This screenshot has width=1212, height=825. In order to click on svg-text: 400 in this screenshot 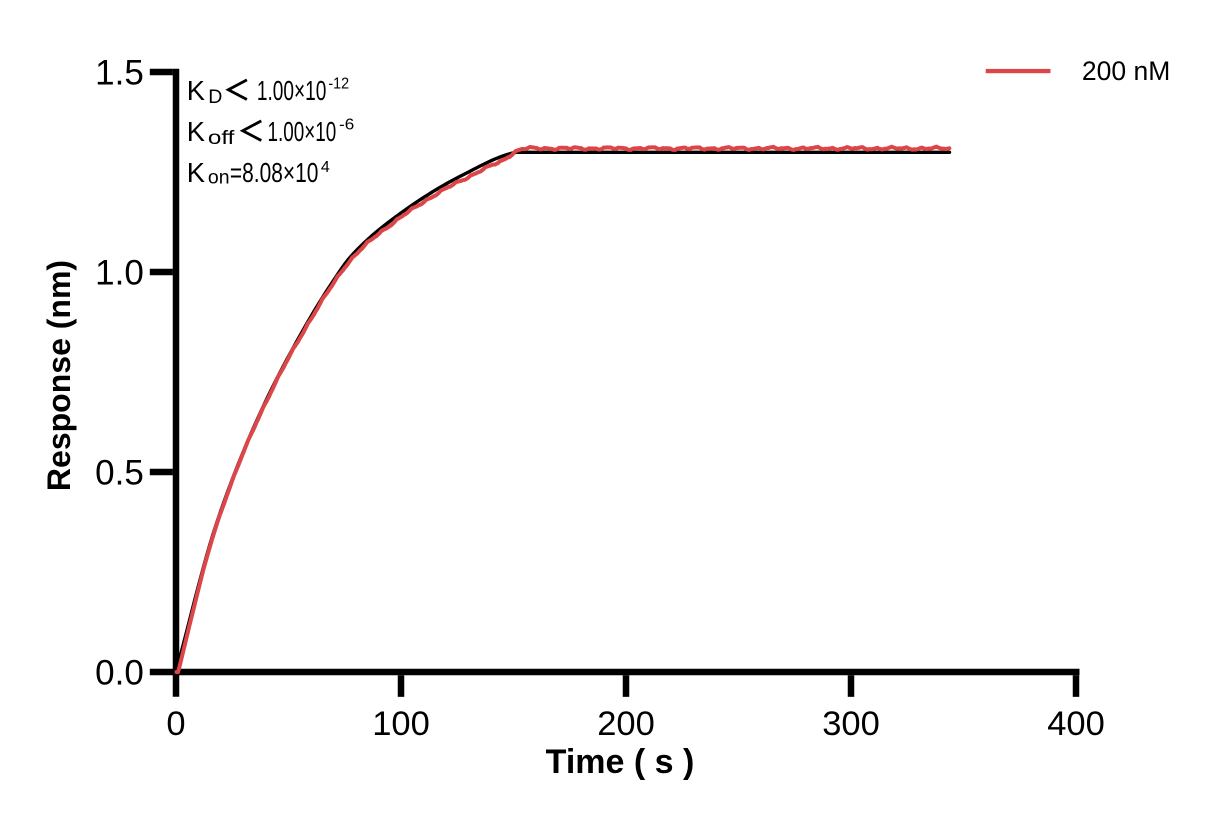, I will do `click(1076, 724)`.